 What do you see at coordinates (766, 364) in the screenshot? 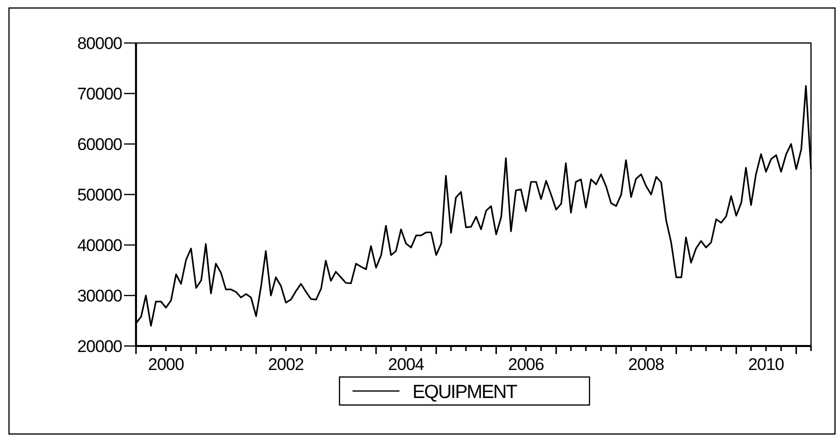
I see `x-tick-label: 2010` at bounding box center [766, 364].